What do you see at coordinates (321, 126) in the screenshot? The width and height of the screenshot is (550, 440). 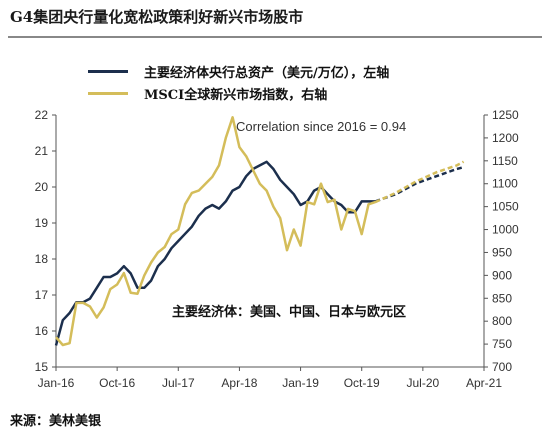 I see `correlation-annotation: Correlation since 2016 = 0.94` at bounding box center [321, 126].